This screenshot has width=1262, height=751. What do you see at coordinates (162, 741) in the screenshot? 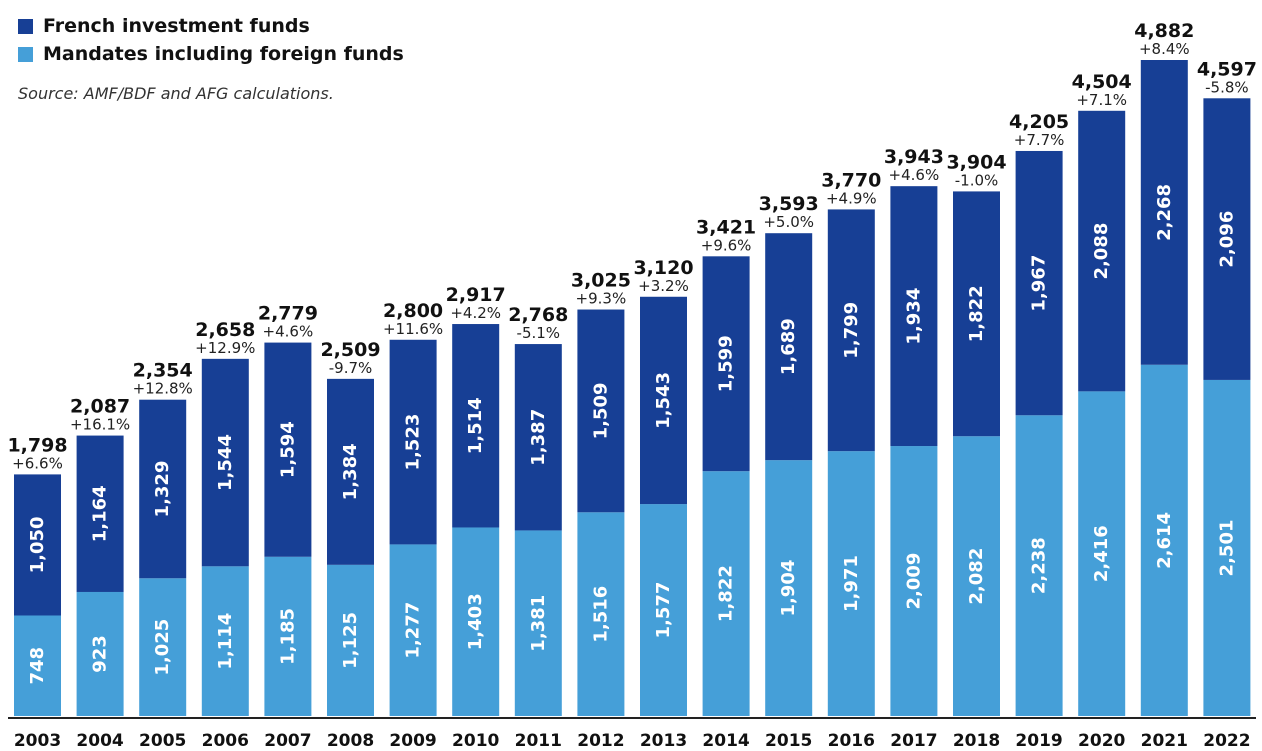
I see `x-tick-label-2005: 2005` at bounding box center [162, 741].